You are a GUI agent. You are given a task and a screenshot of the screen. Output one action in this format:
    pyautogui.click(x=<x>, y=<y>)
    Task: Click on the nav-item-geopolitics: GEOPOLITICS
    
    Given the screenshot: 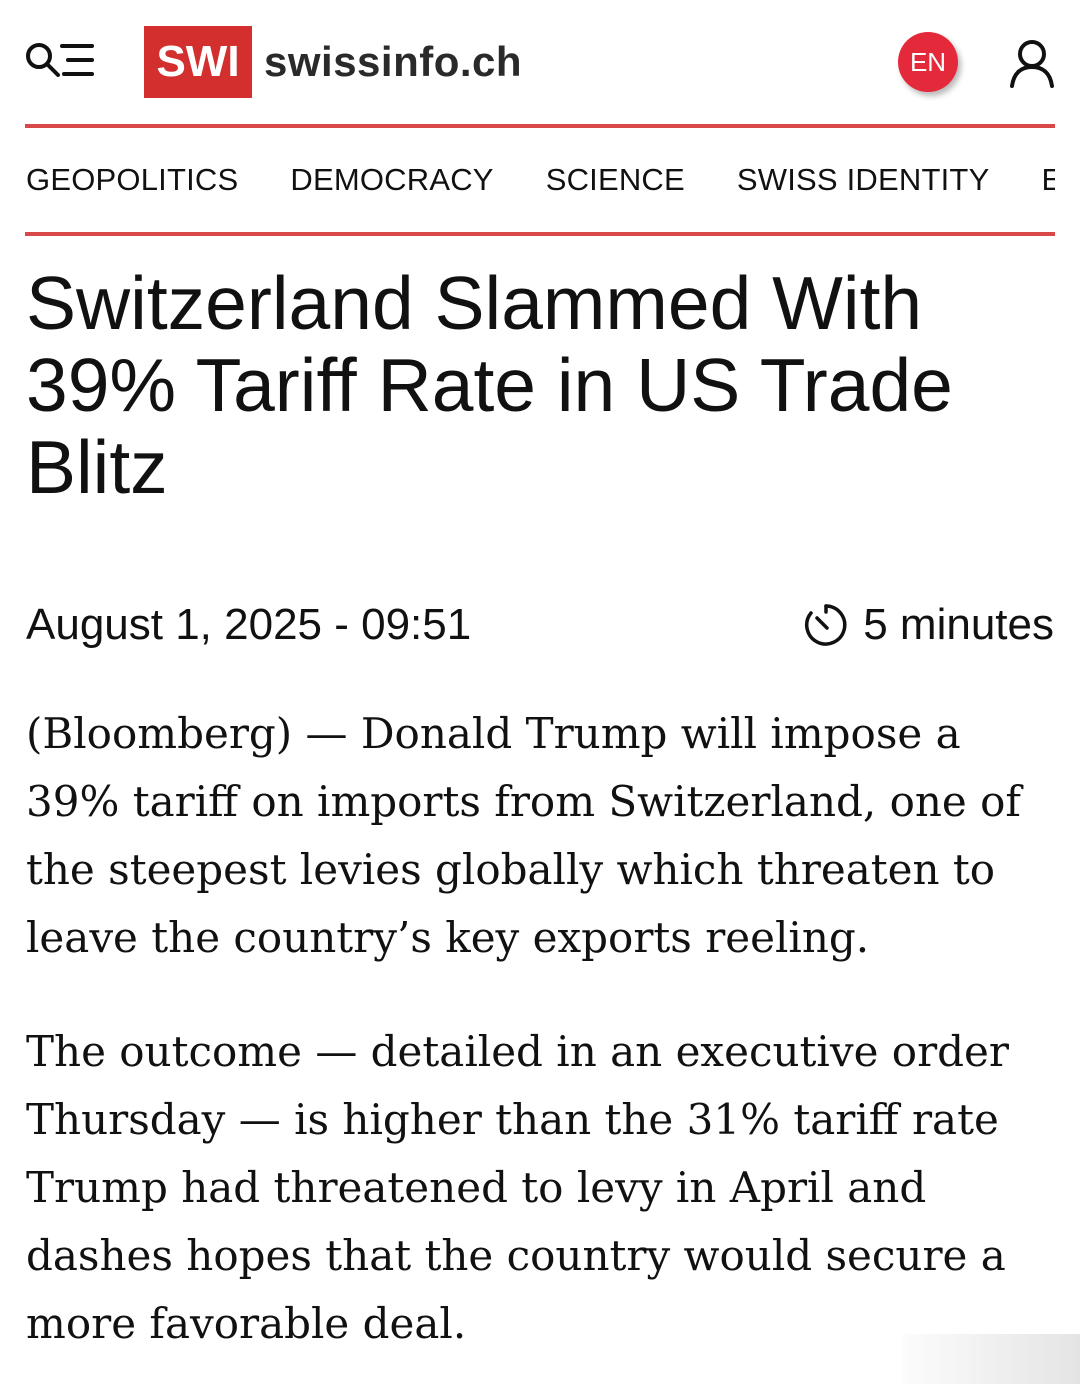 What is the action you would take?
    pyautogui.click(x=132, y=179)
    